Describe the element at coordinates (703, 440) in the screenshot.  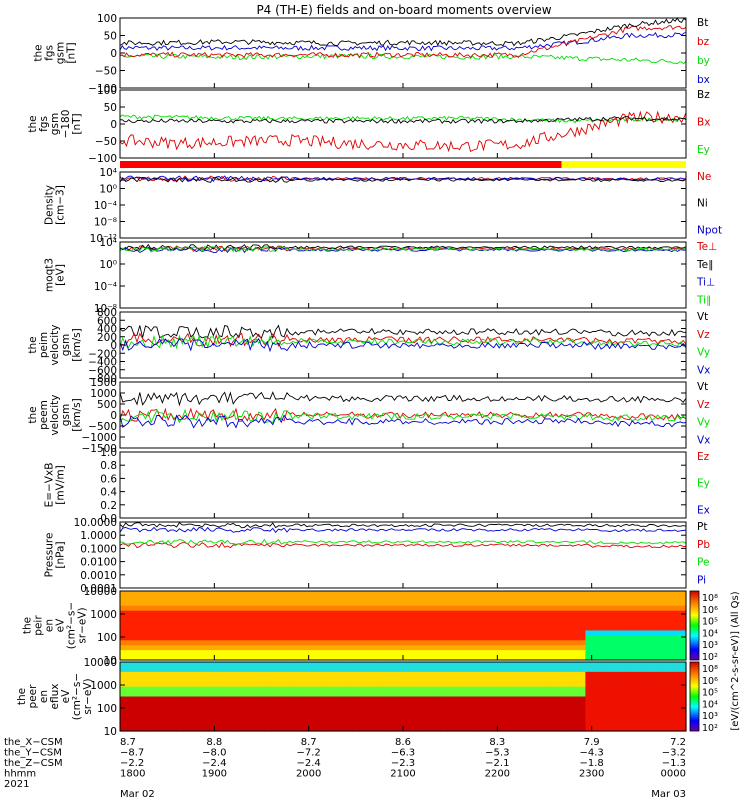
I see `legend-entry: Vx` at that location.